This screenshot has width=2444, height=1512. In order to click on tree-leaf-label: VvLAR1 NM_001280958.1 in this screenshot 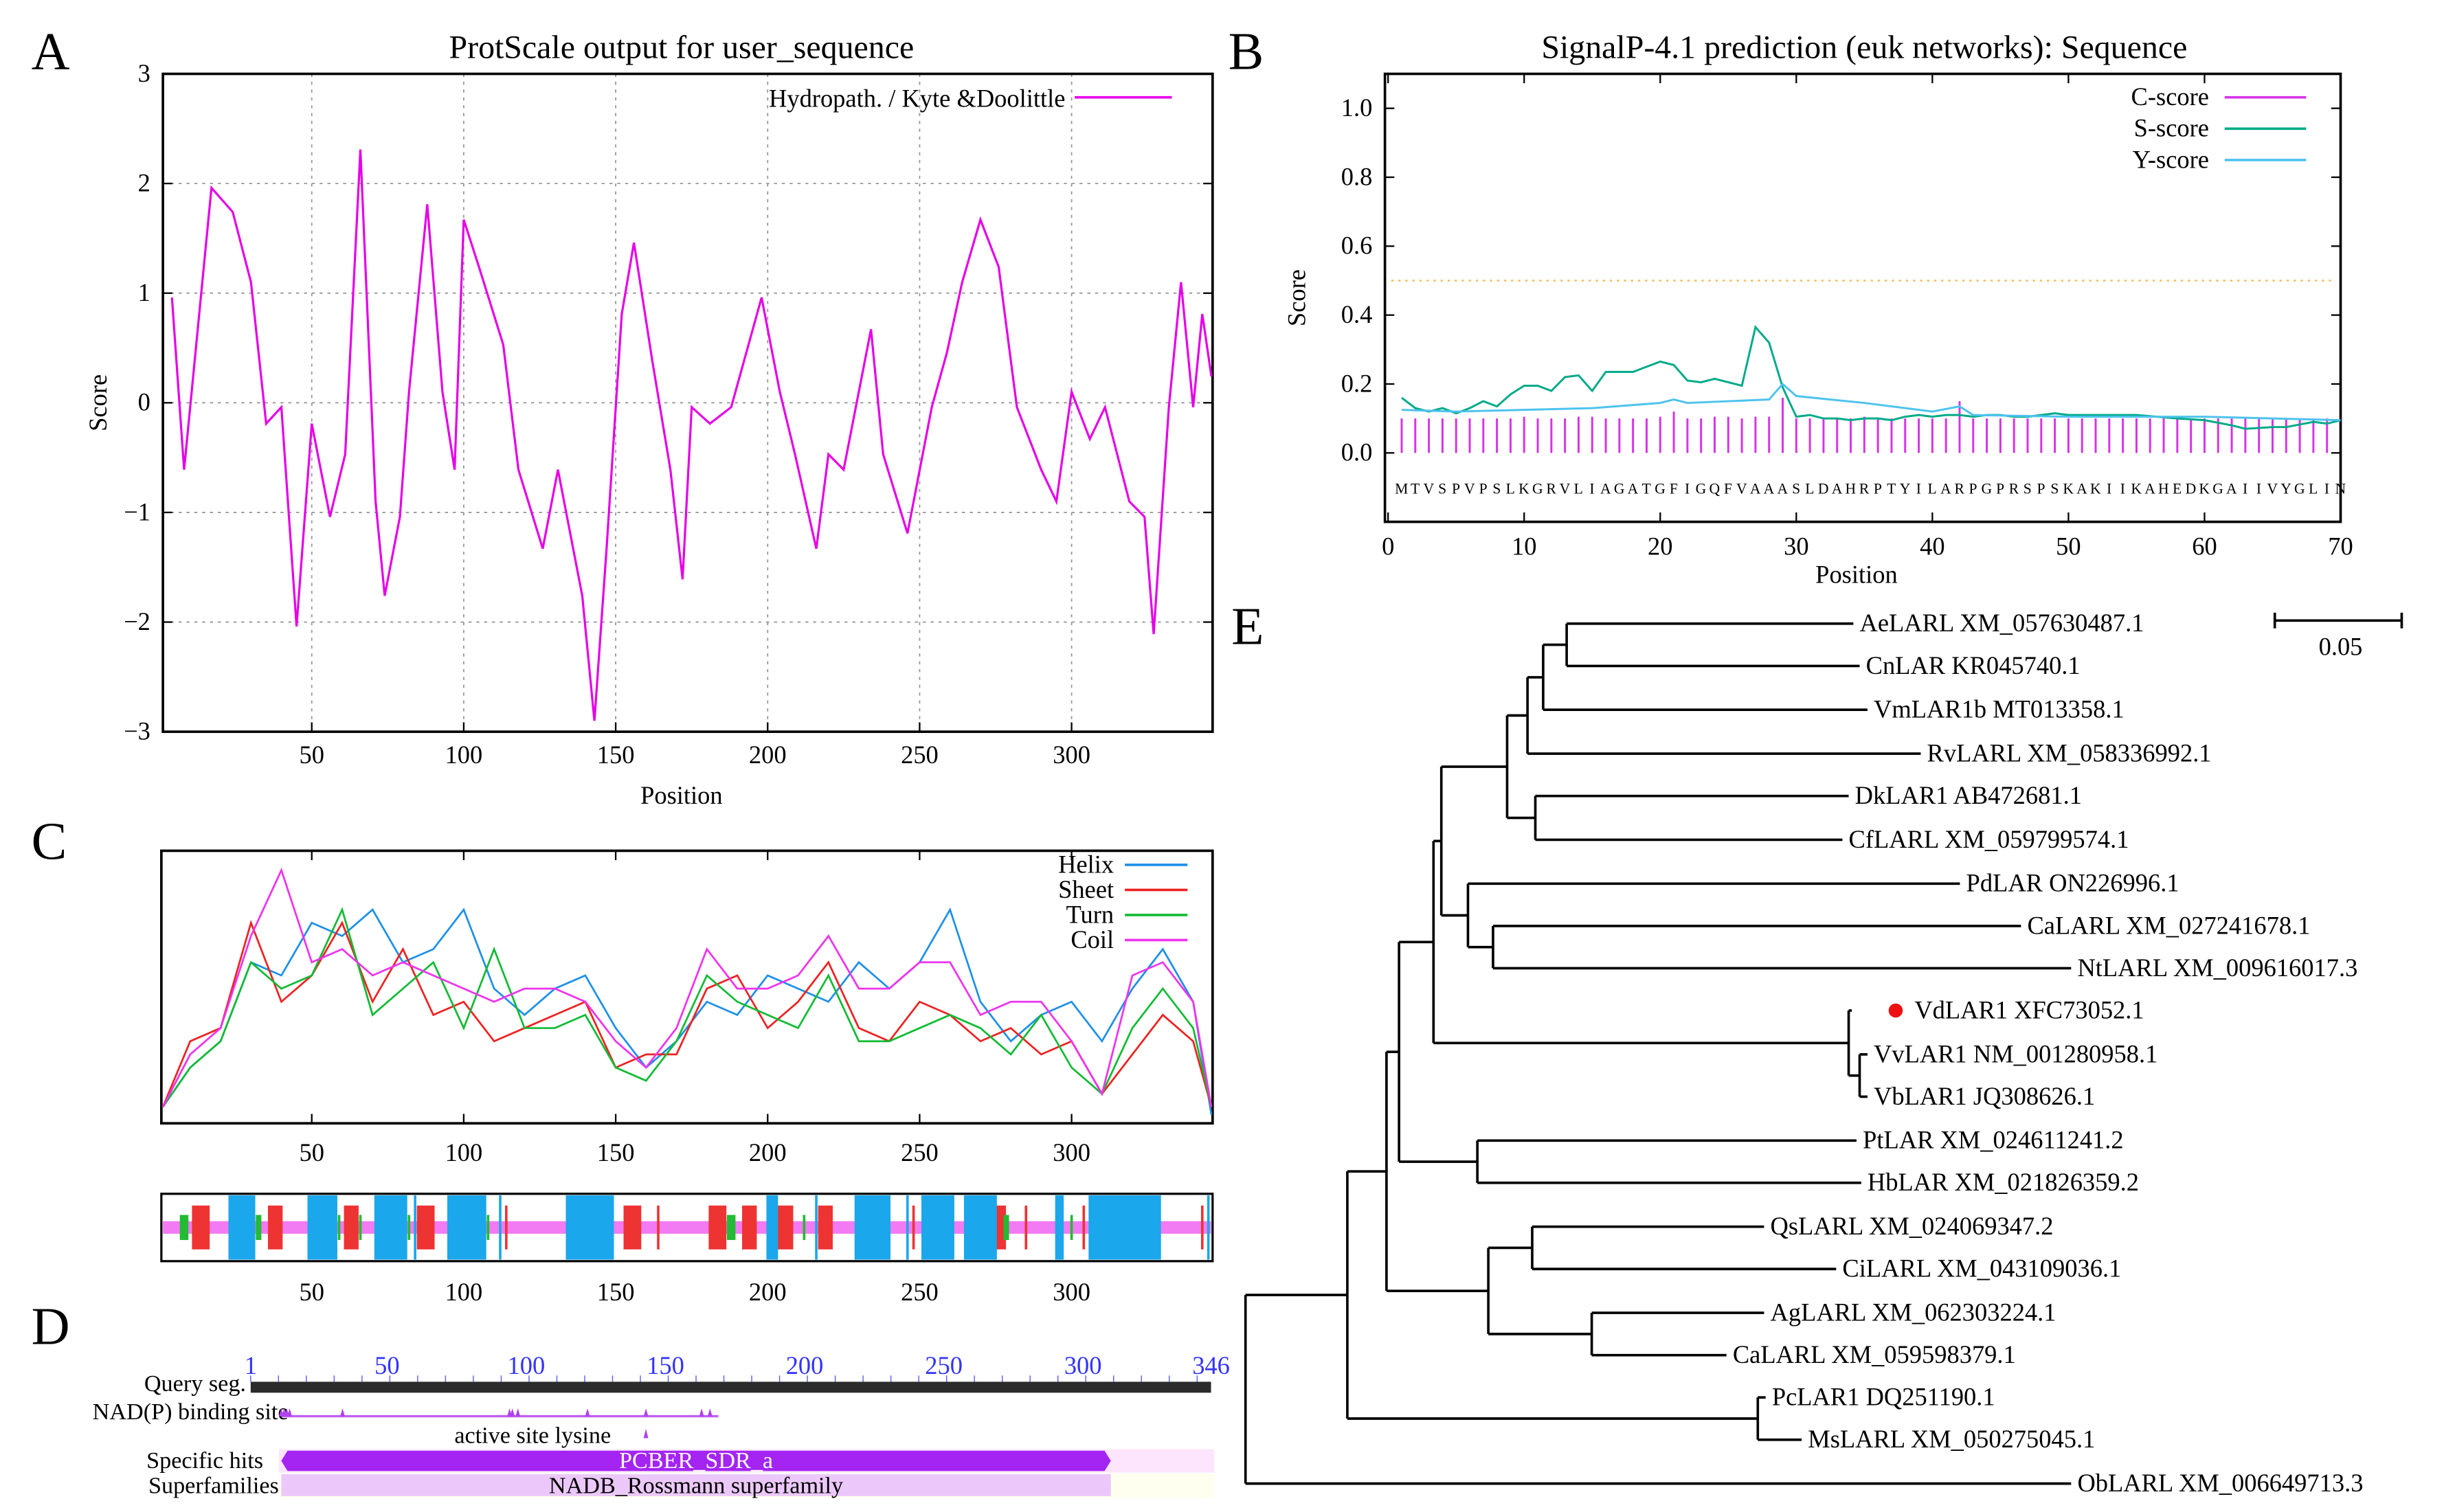, I will do `click(2015, 1053)`.